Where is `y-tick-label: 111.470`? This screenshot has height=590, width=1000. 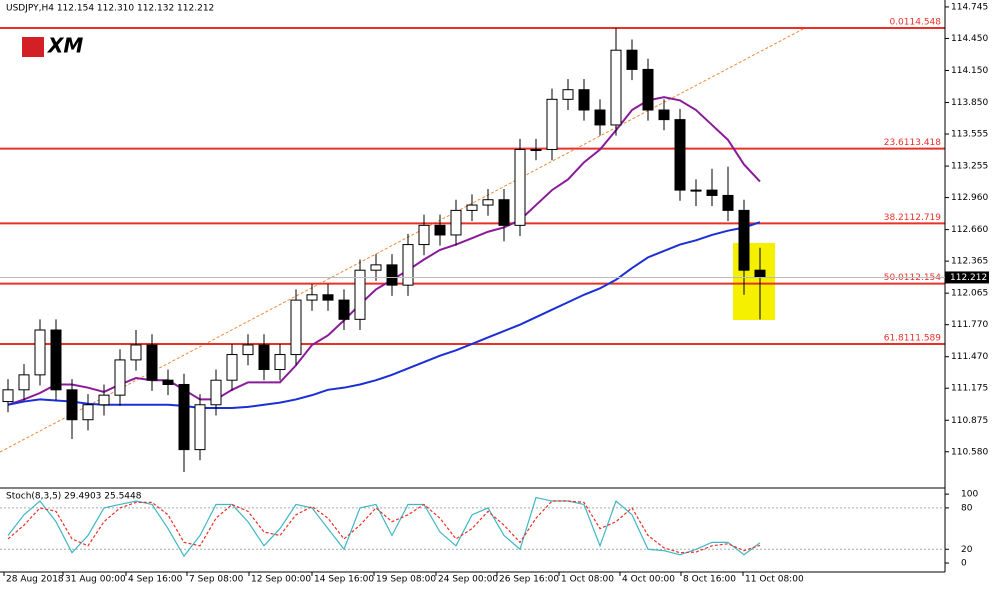
y-tick-label: 111.470 is located at coordinates (969, 357).